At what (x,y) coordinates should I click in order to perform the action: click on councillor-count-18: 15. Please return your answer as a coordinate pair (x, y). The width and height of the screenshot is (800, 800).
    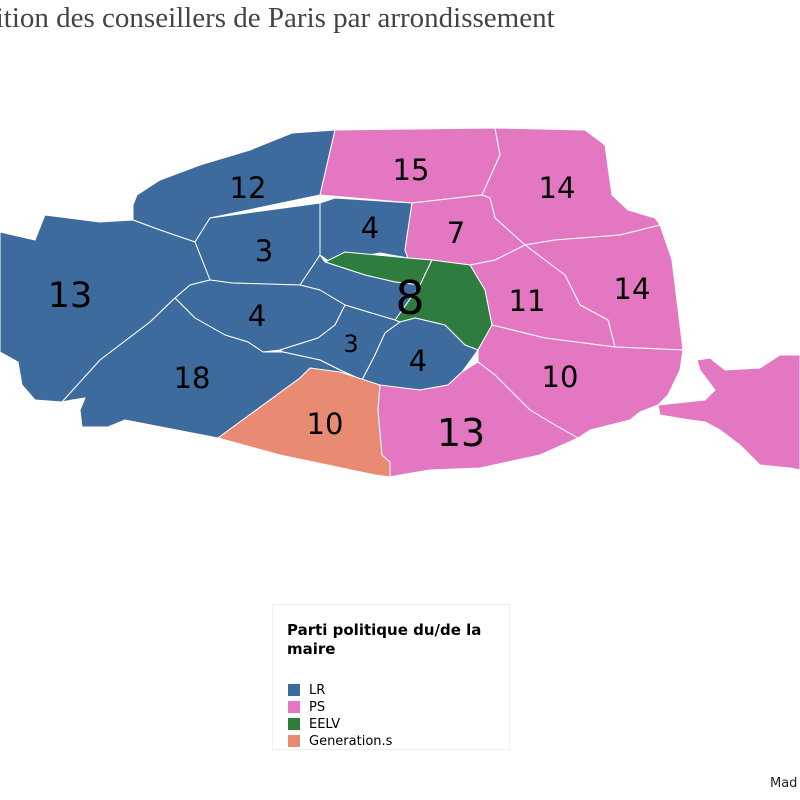
    Looking at the image, I should click on (411, 170).